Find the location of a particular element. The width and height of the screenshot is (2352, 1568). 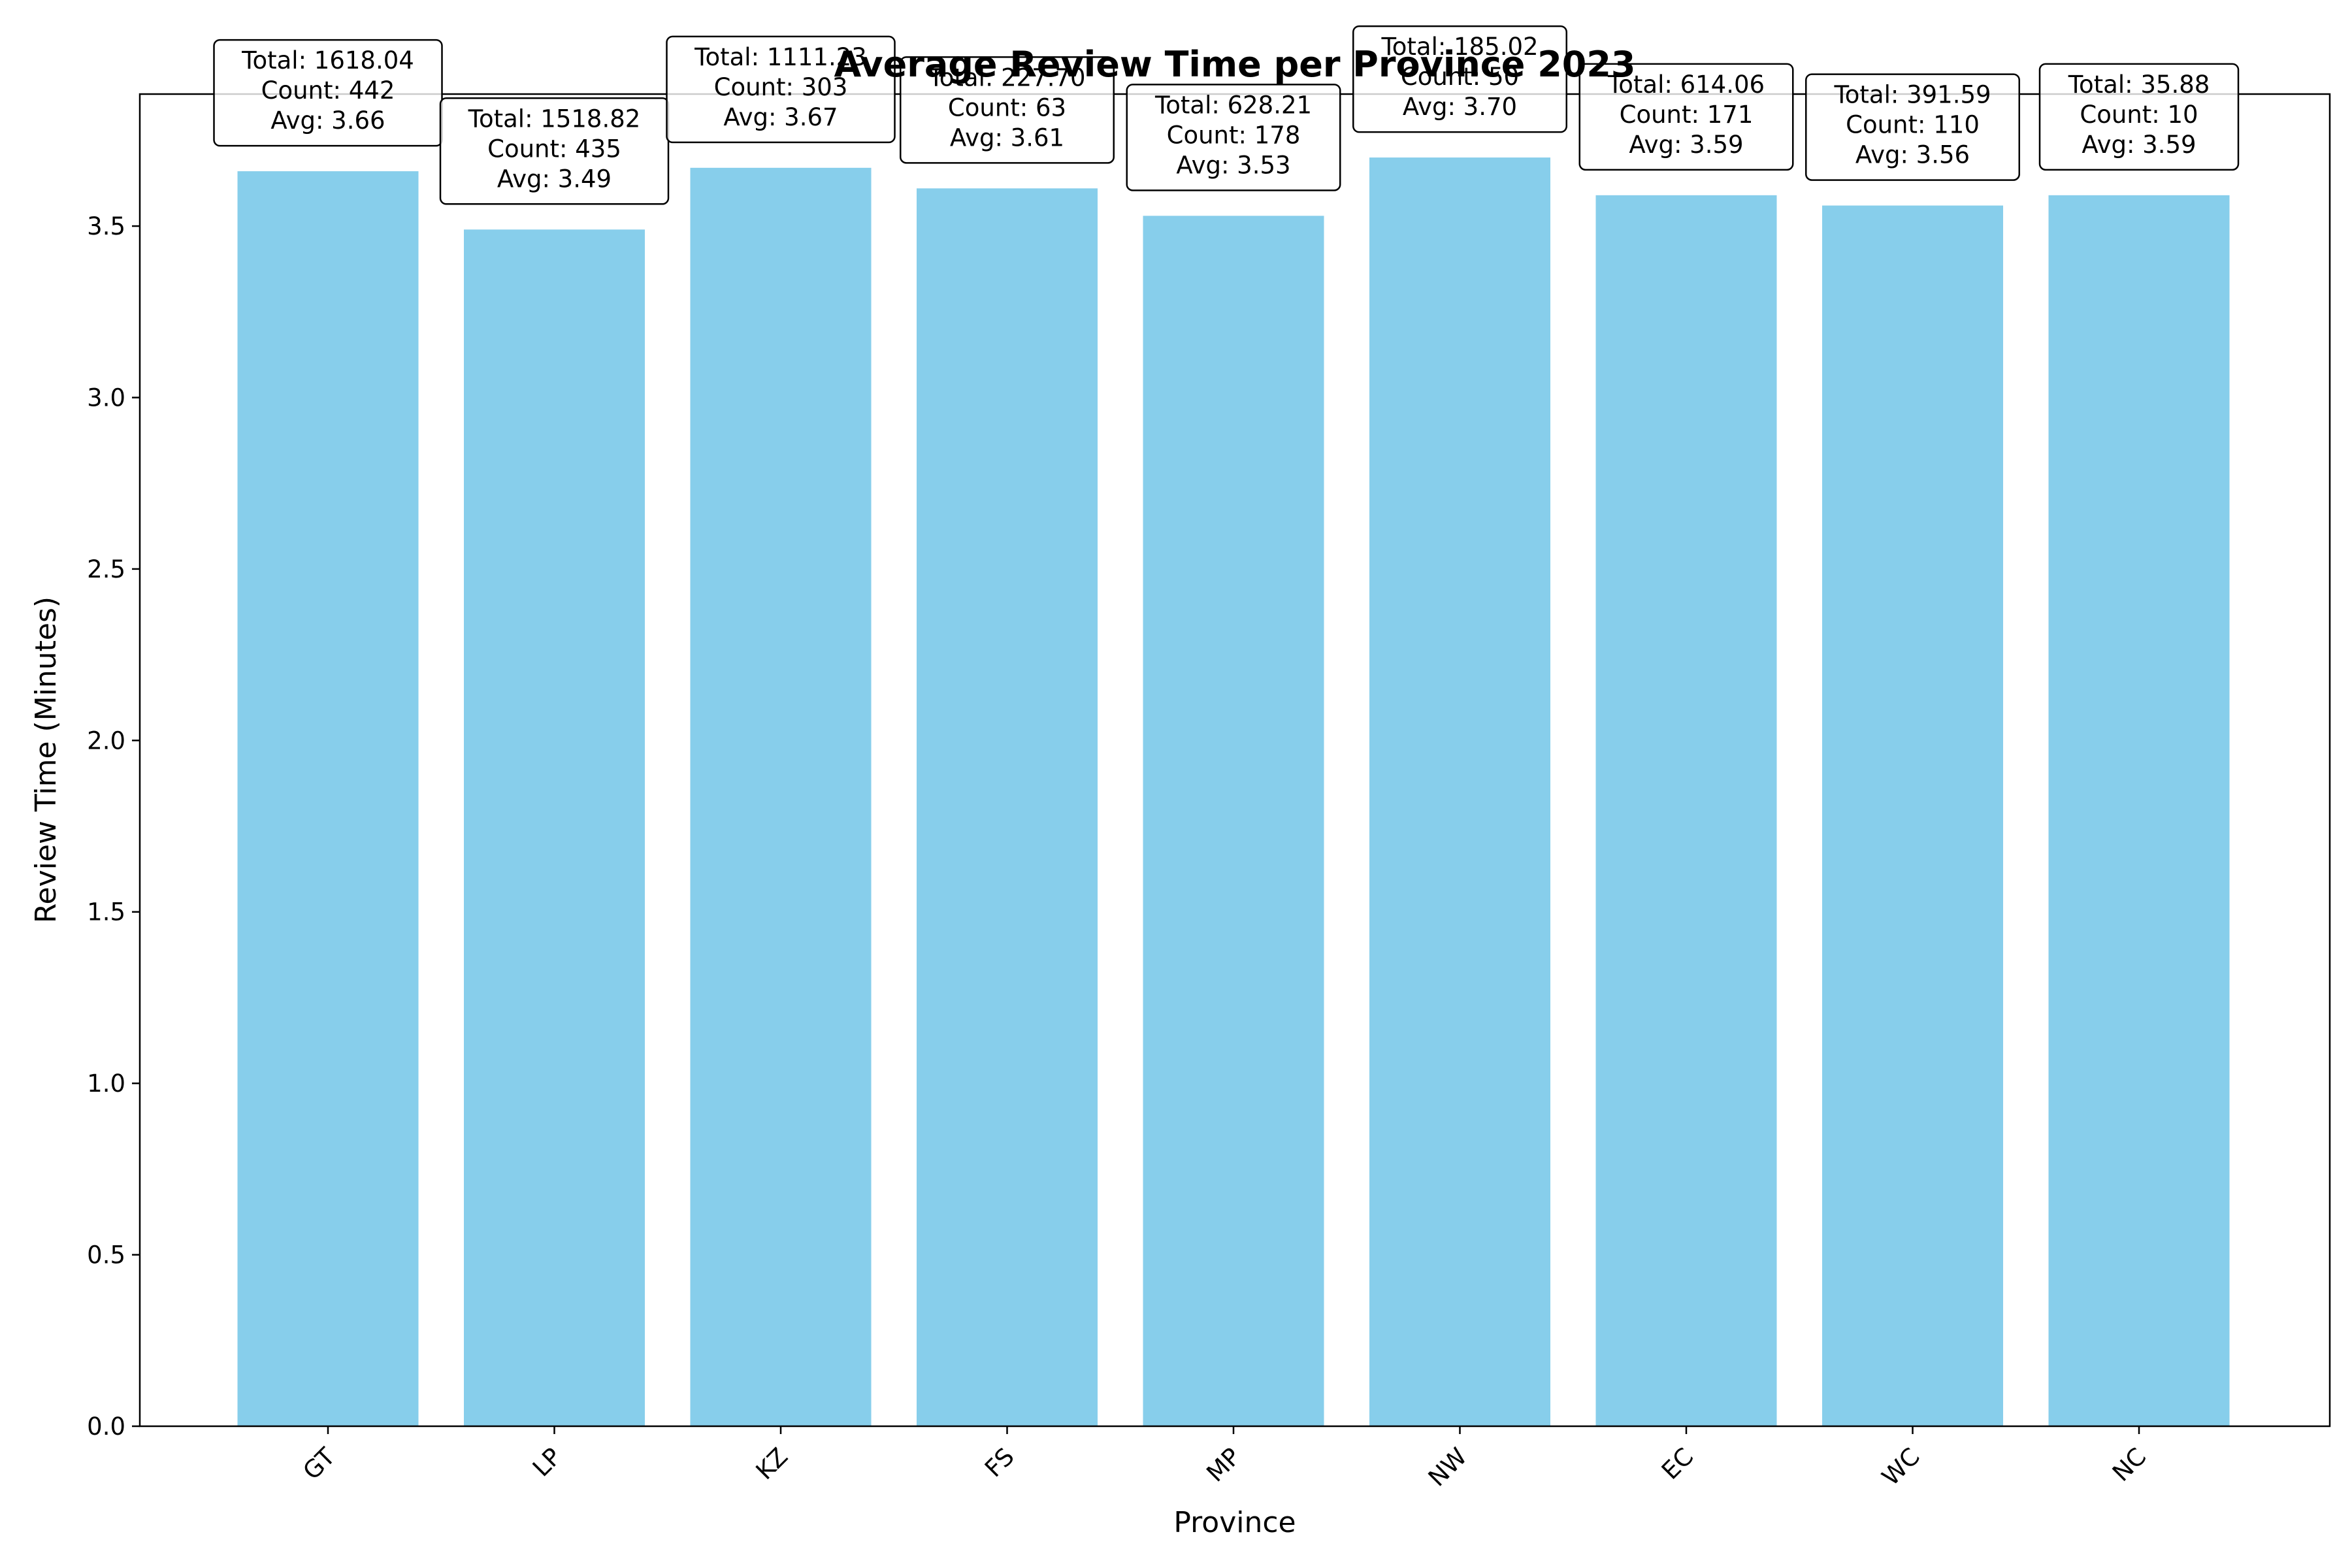

annotation-total: Total: 614.06 is located at coordinates (1686, 85).